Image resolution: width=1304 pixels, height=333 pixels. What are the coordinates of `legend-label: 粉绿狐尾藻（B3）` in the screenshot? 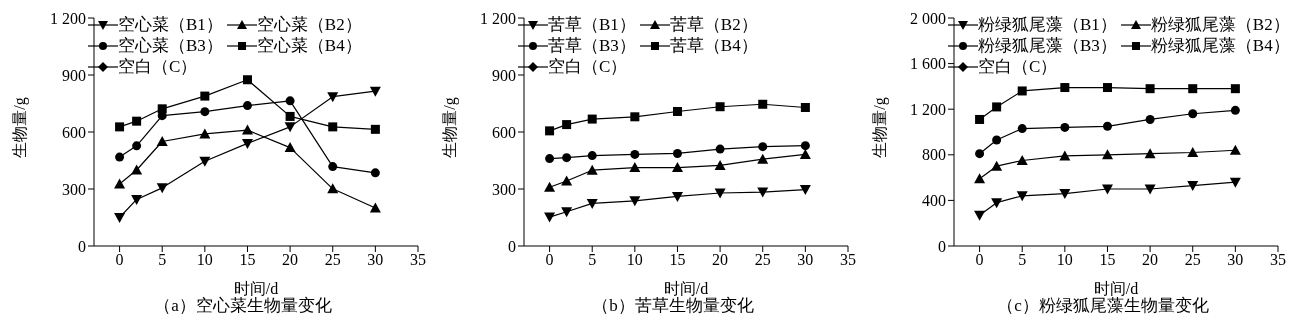 It's located at (1047, 45).